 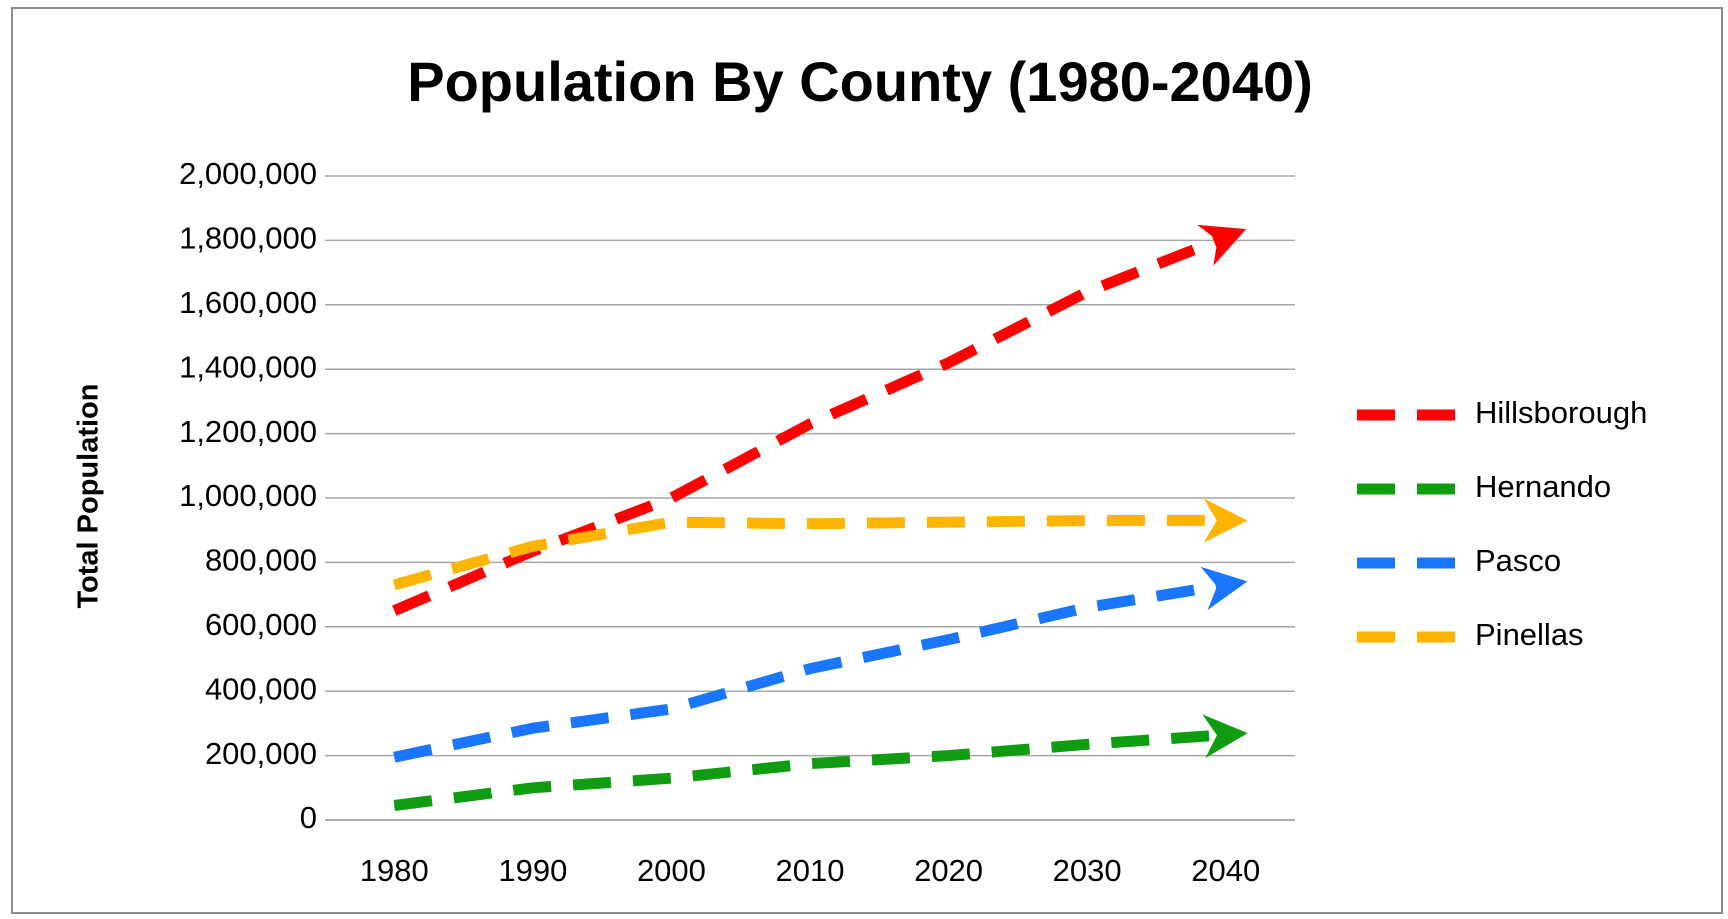 What do you see at coordinates (948, 870) in the screenshot?
I see `x-tick-label: 2020` at bounding box center [948, 870].